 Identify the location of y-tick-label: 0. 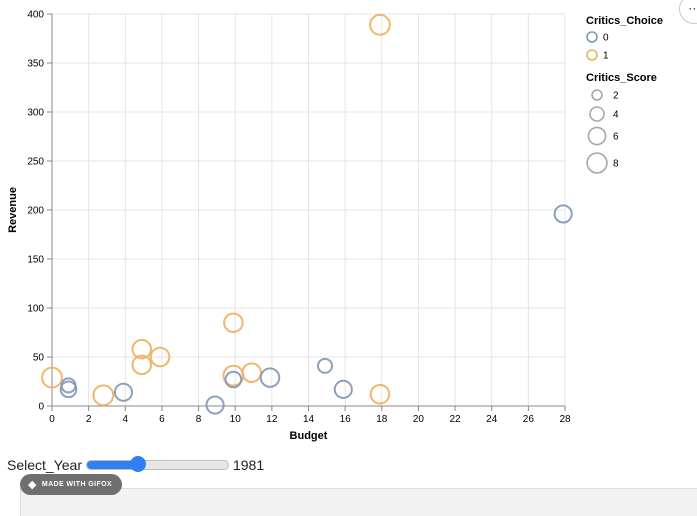
(41, 407).